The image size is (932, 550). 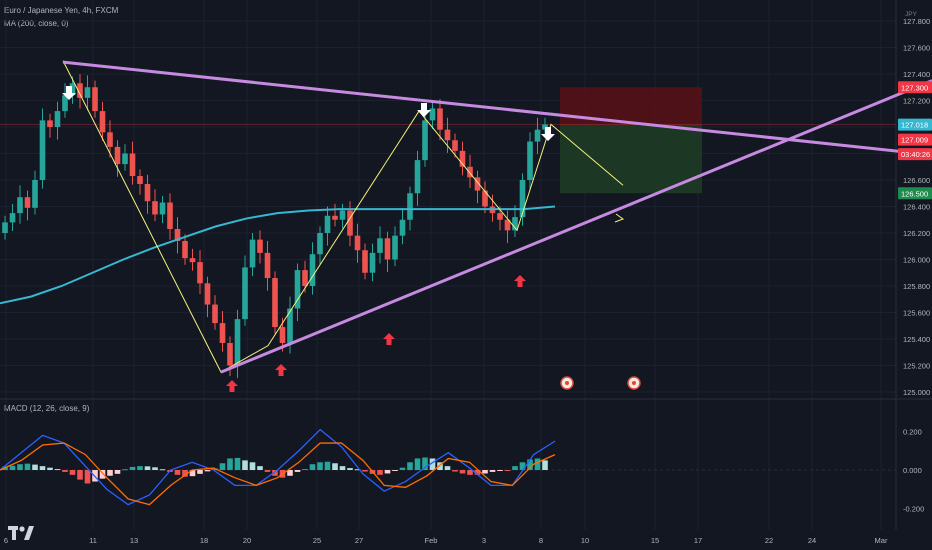 What do you see at coordinates (916, 260) in the screenshot?
I see `price-tick-label: 126.000` at bounding box center [916, 260].